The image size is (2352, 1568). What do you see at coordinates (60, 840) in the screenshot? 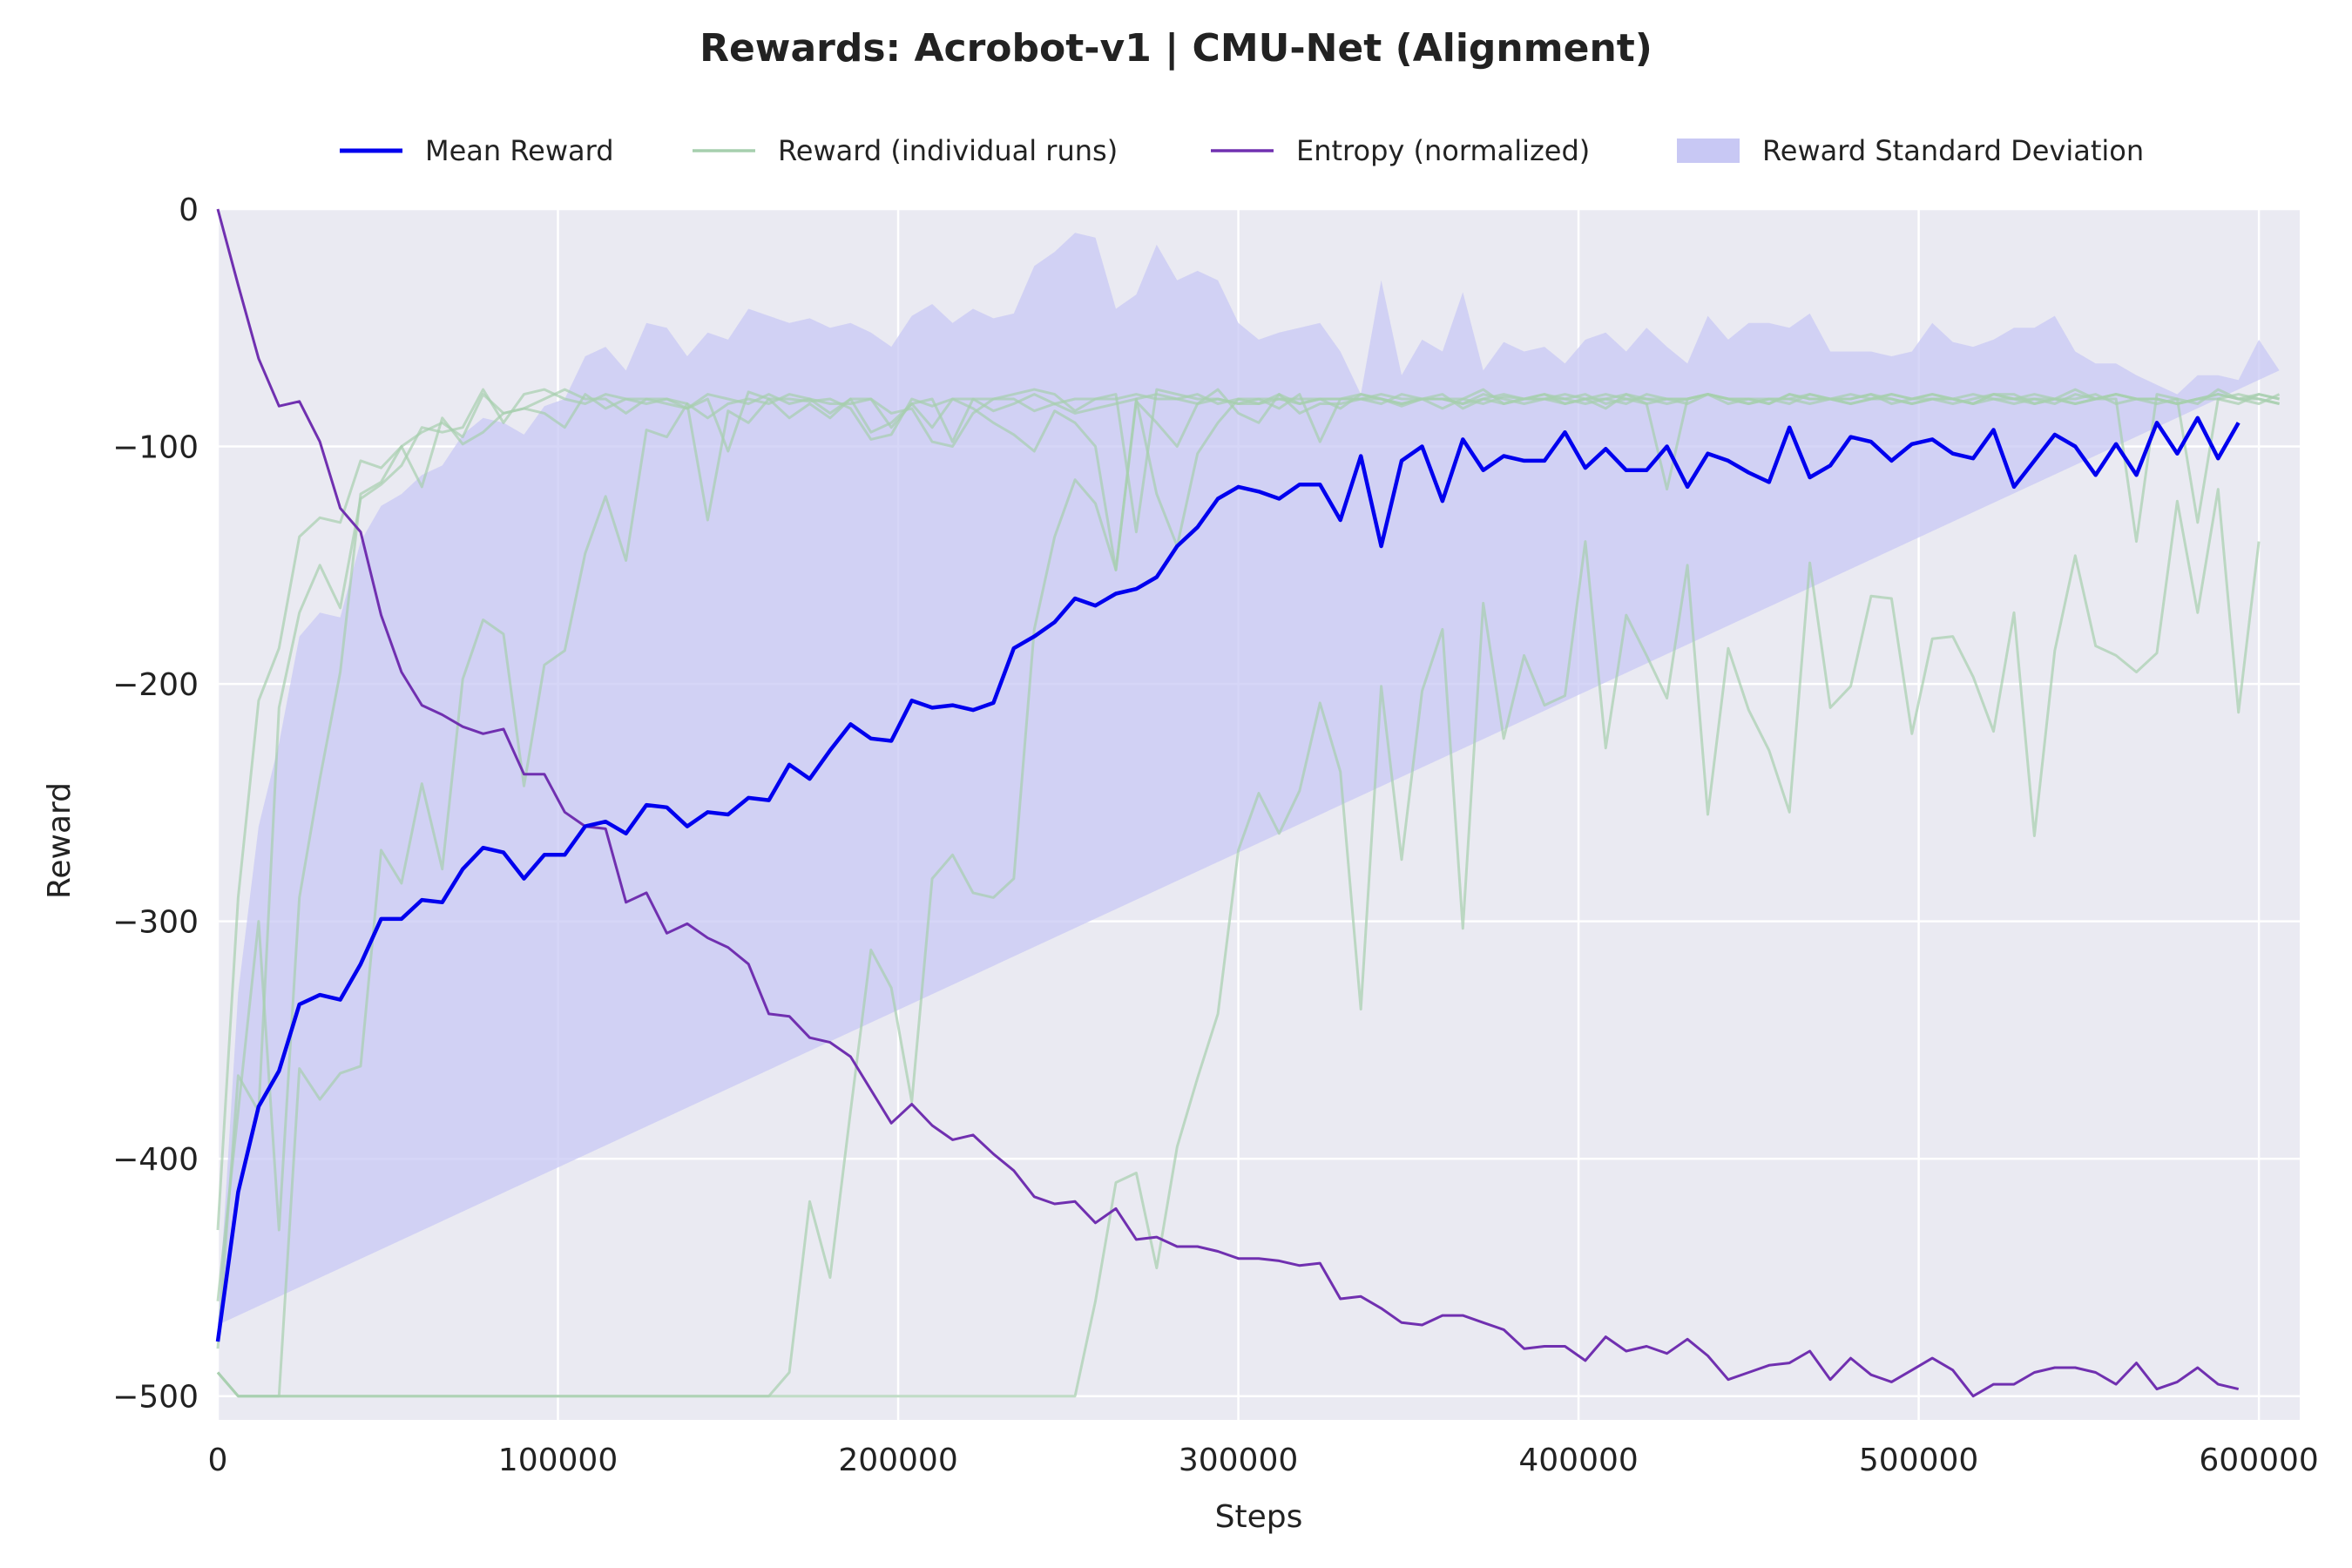
I see `y-axis-label: Reward` at bounding box center [60, 840].